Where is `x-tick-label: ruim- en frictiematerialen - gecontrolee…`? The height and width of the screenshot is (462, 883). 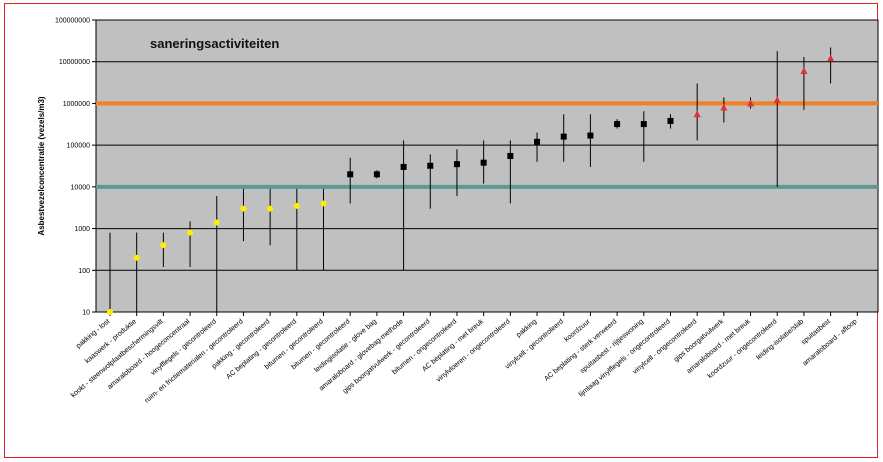
x-tick-label: ruim- en frictiematerialen - gecontrolee… is located at coordinates (194, 361).